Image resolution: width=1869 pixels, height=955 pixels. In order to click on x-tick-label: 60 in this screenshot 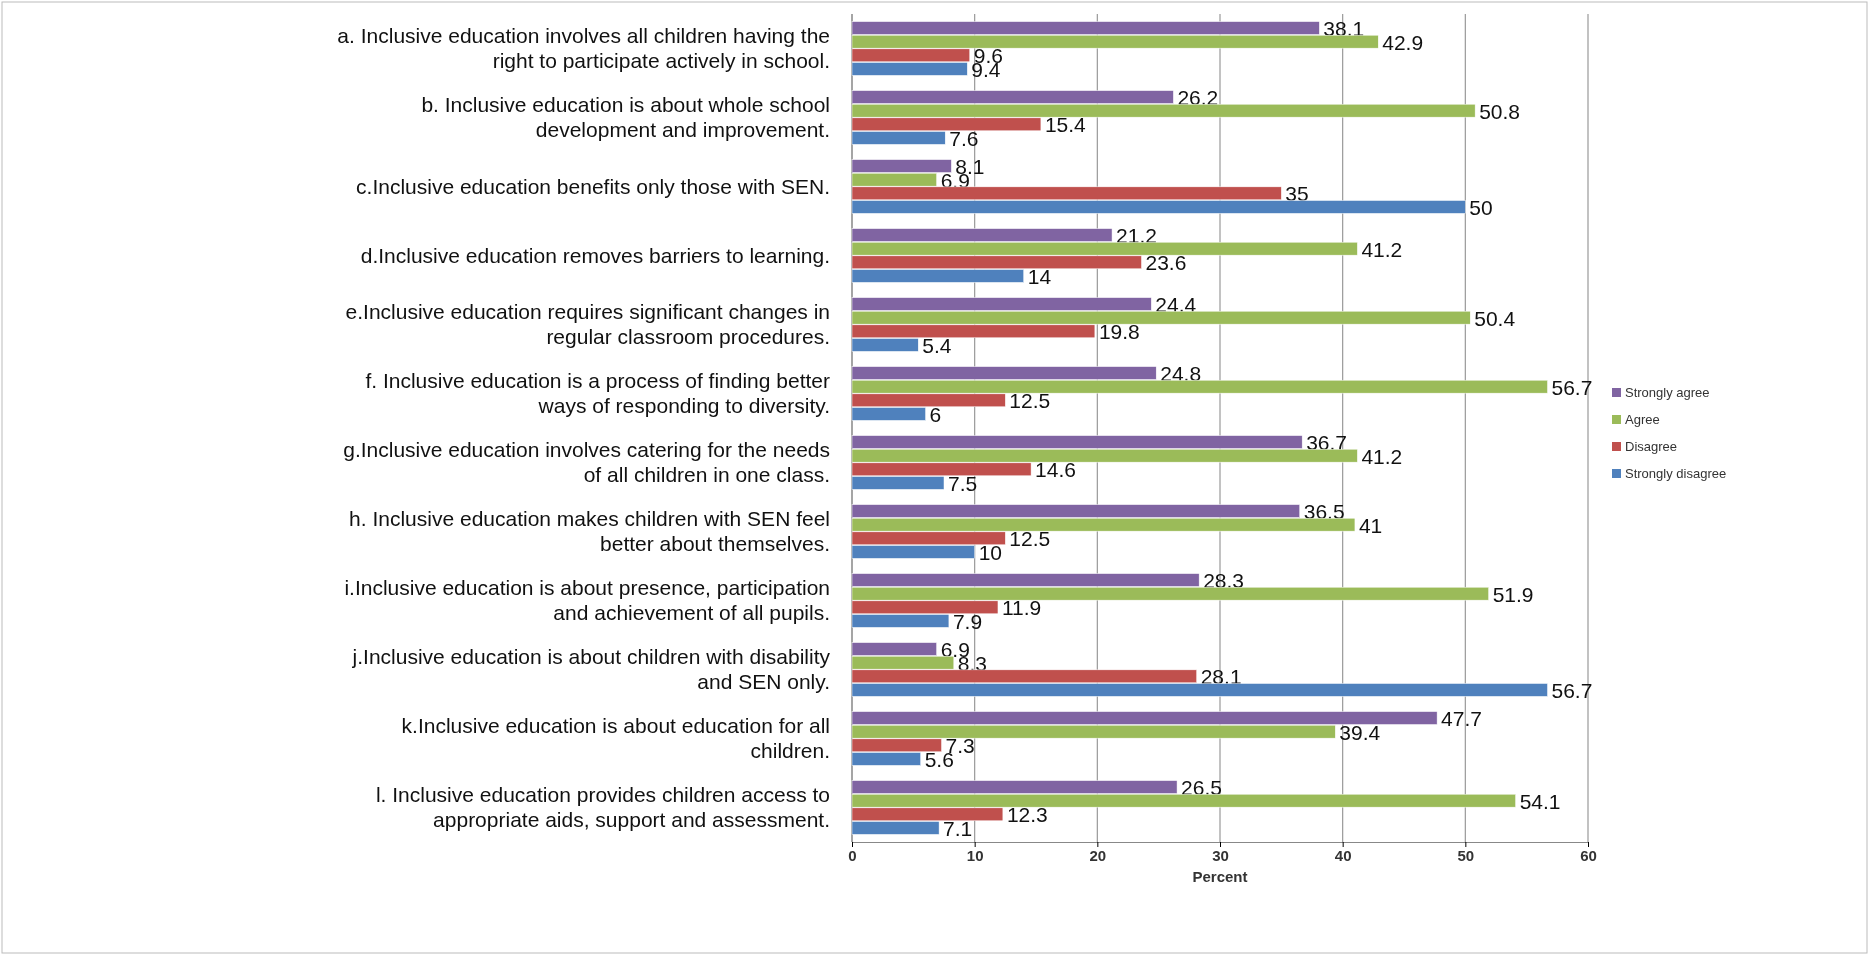, I will do `click(1588, 855)`.